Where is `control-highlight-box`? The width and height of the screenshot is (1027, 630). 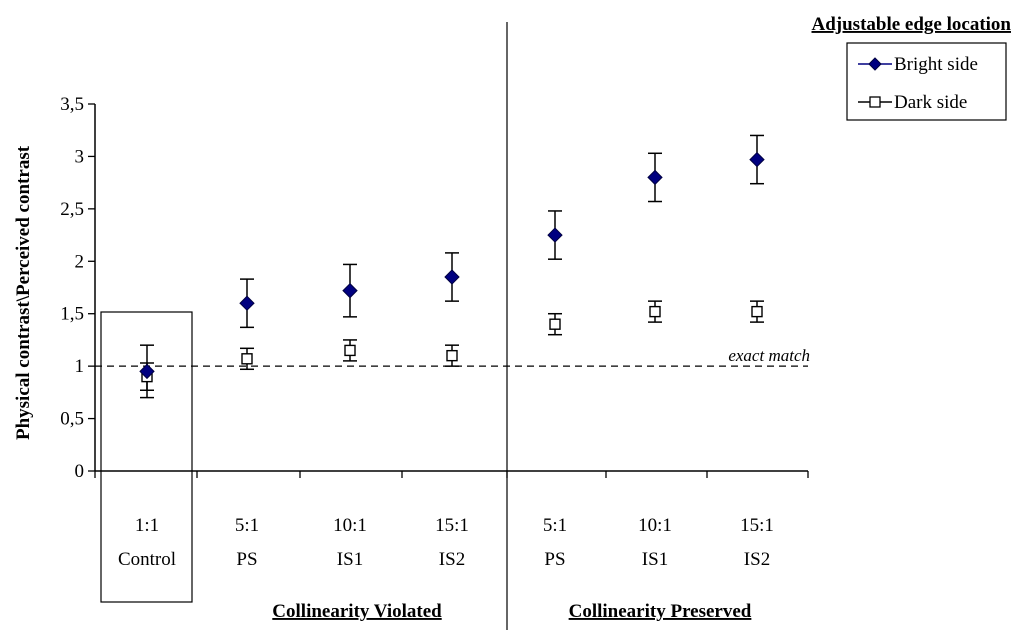
control-highlight-box is located at coordinates (146, 457).